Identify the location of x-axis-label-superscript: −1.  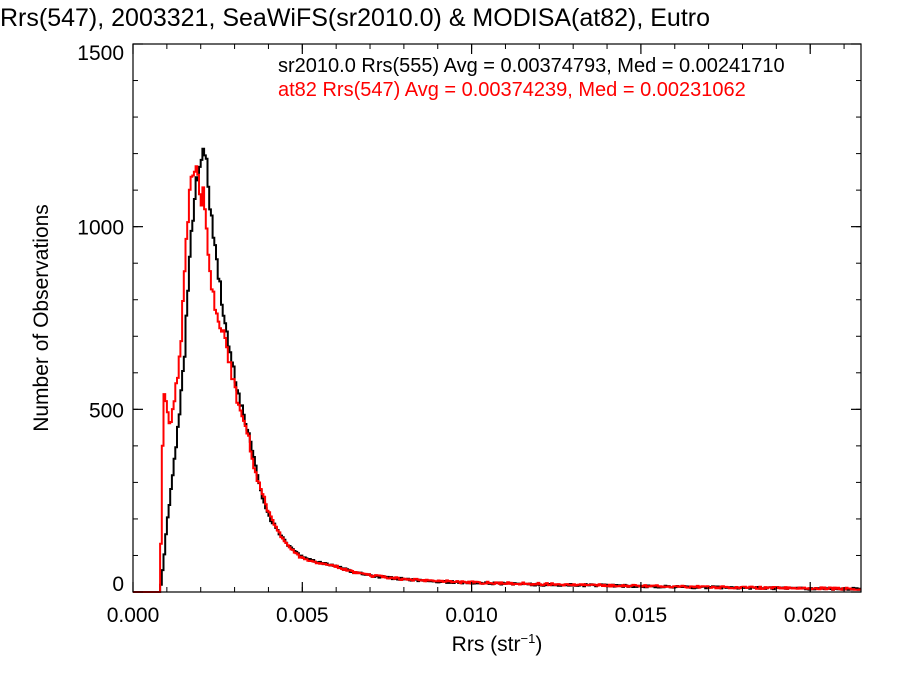
(528, 638).